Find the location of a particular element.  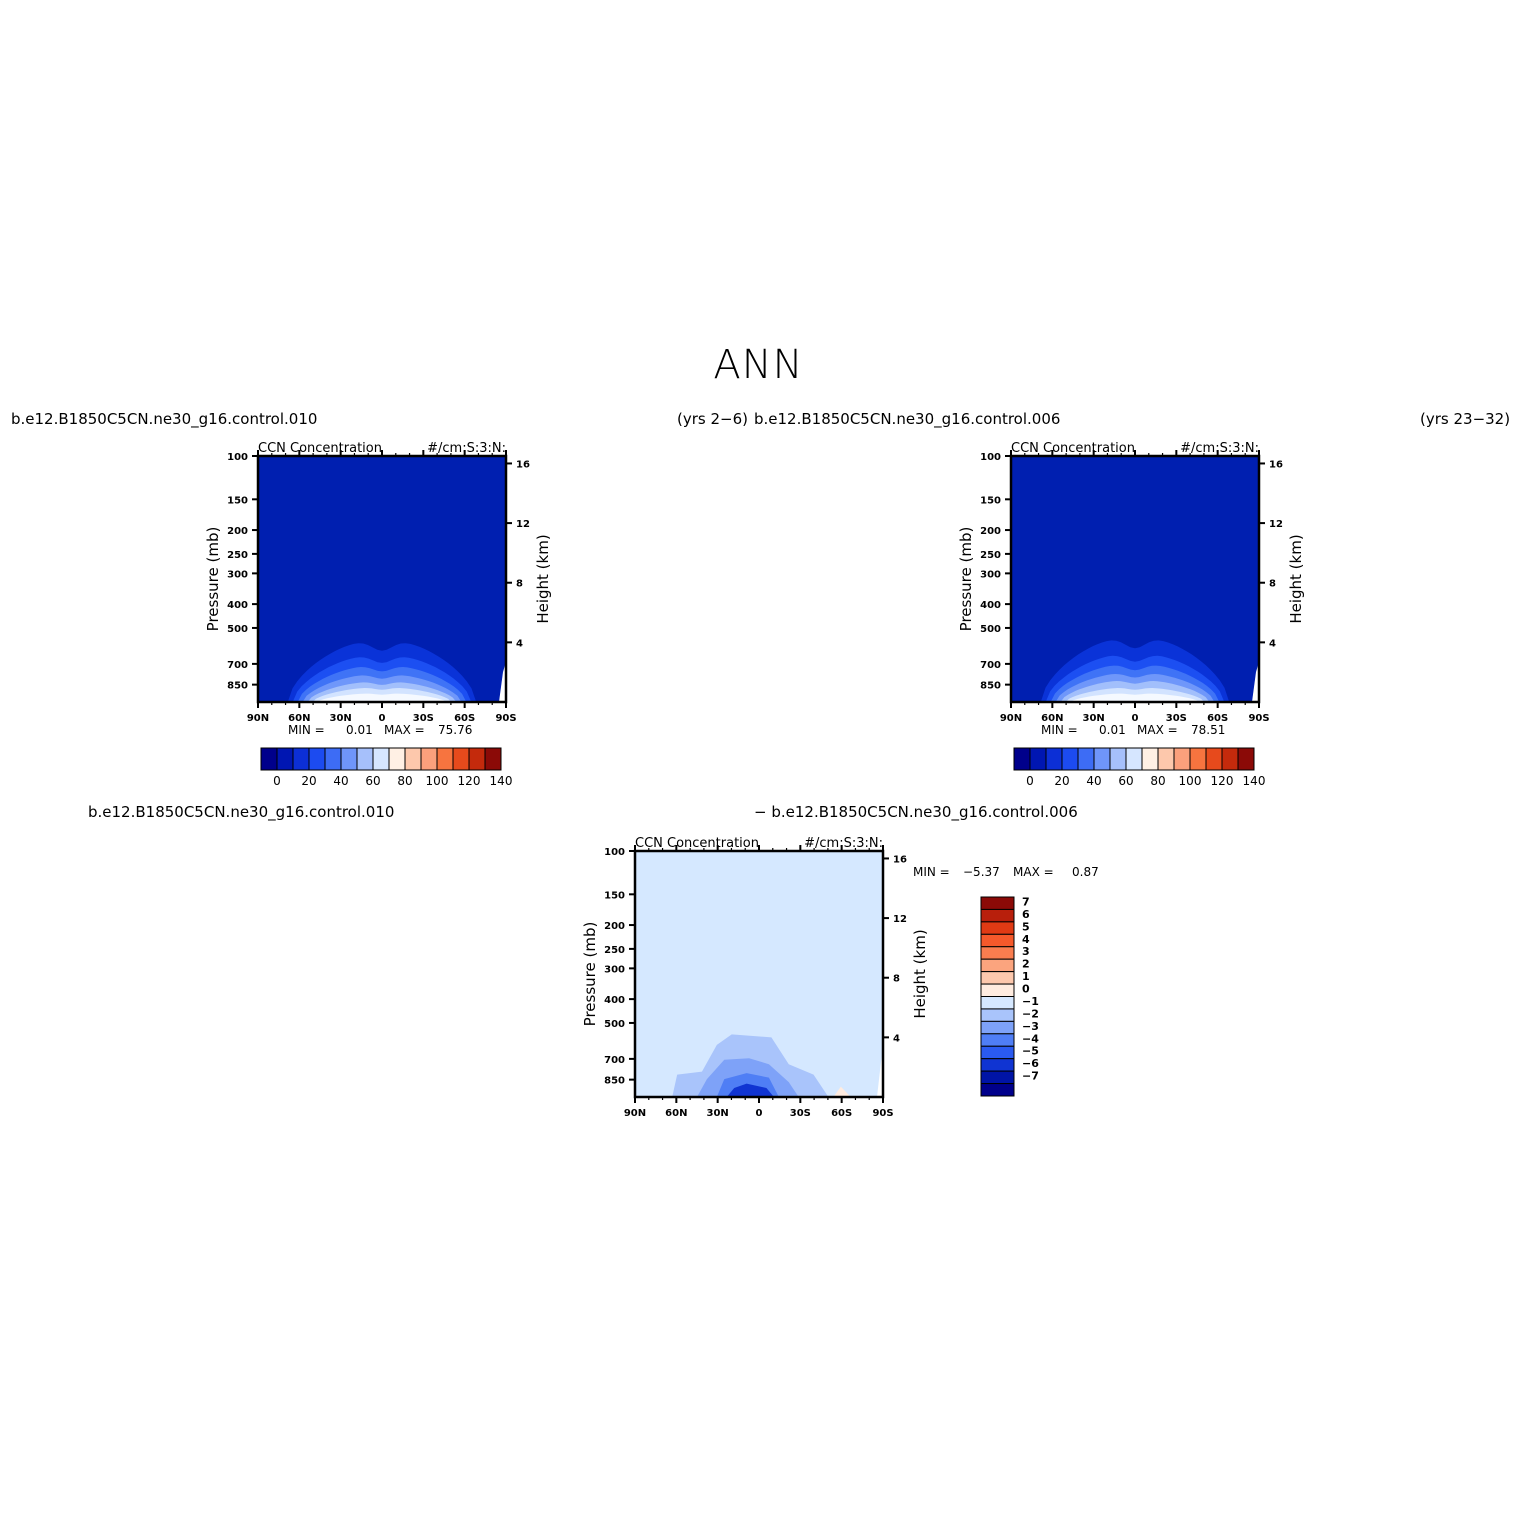

colorbar-label: 0 is located at coordinates (1026, 989).